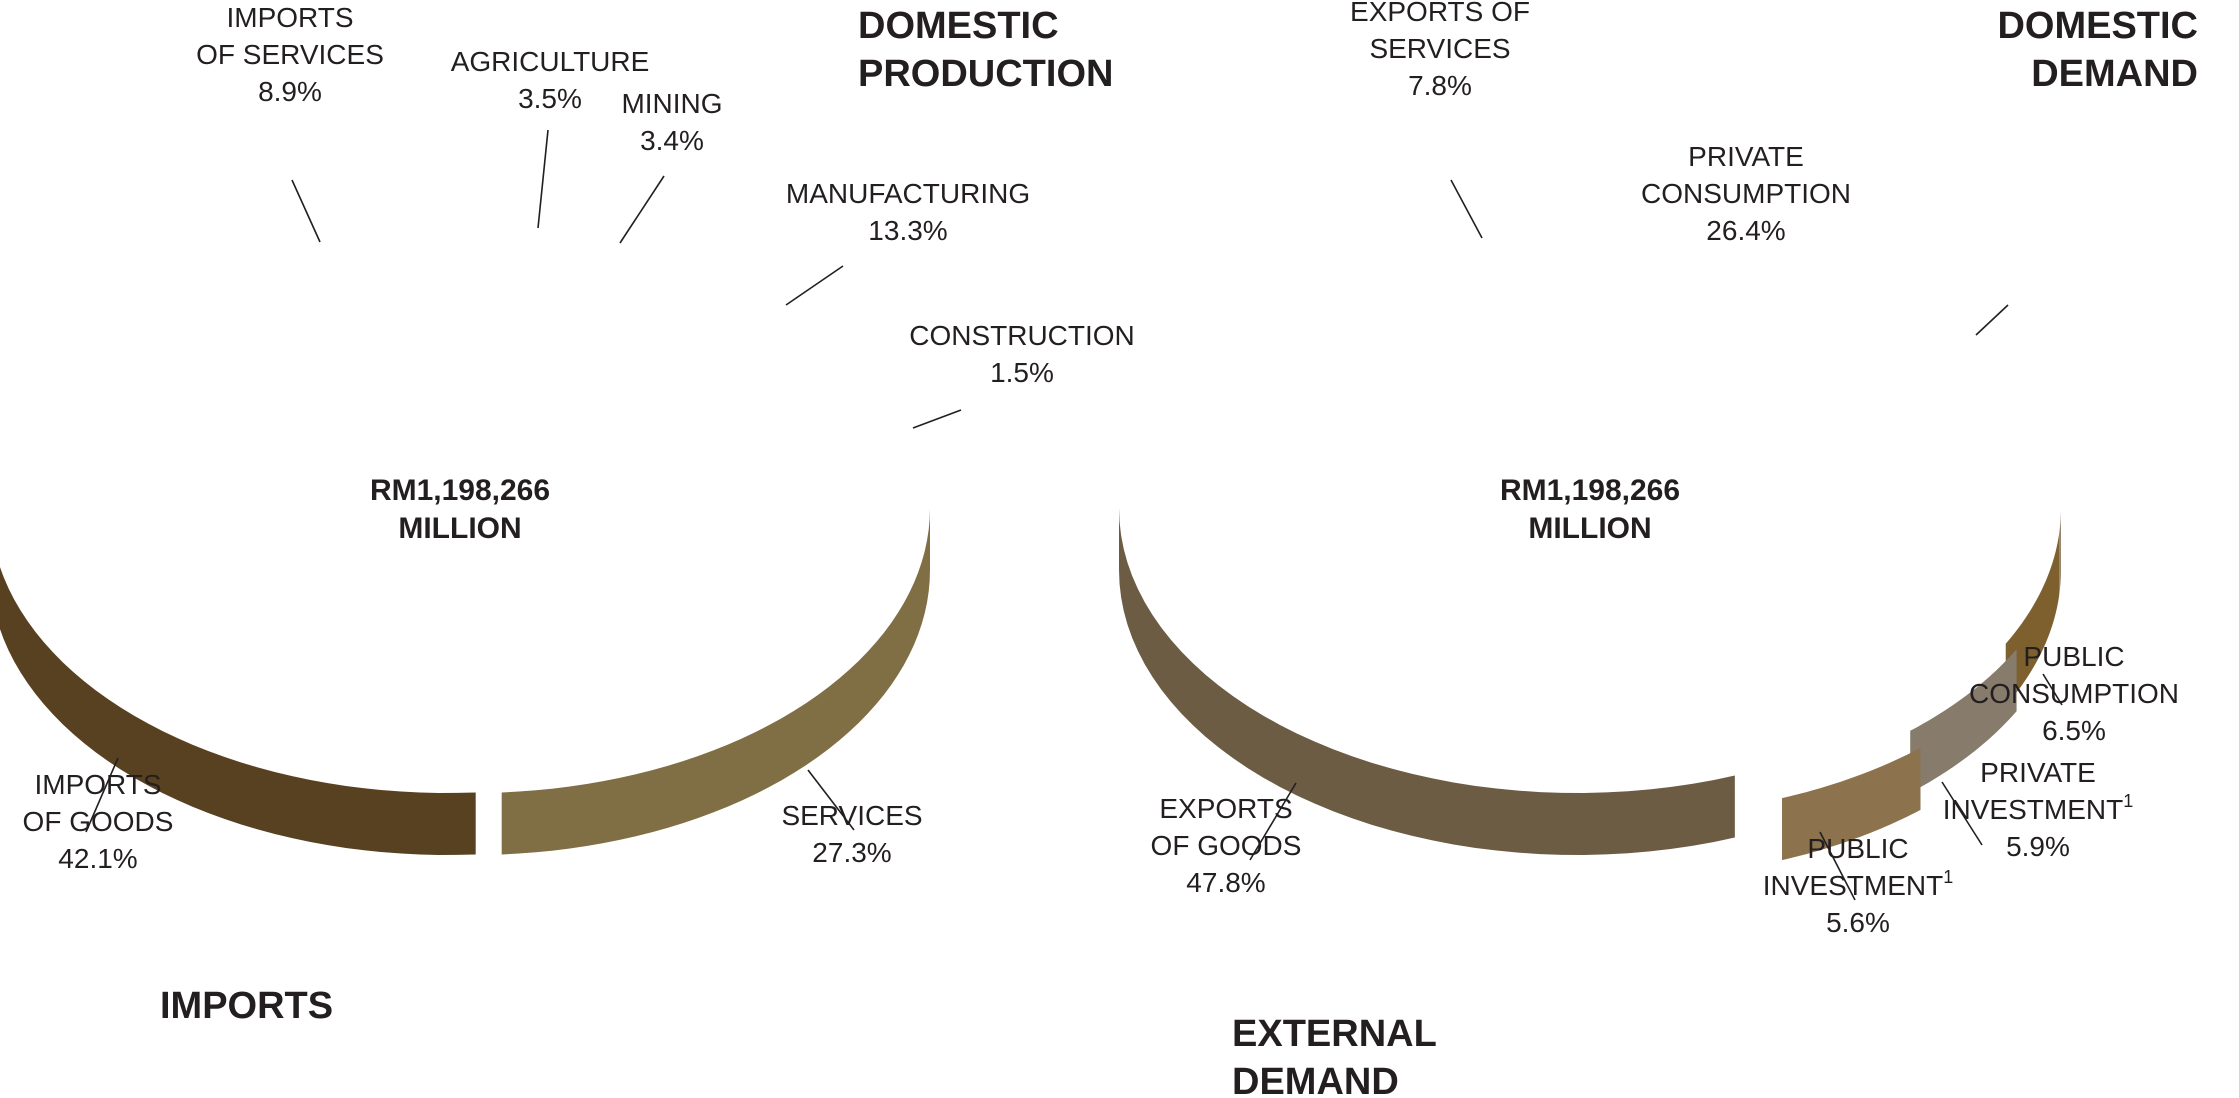  What do you see at coordinates (459, 528) in the screenshot?
I see `left-pie-center-label: MILLION` at bounding box center [459, 528].